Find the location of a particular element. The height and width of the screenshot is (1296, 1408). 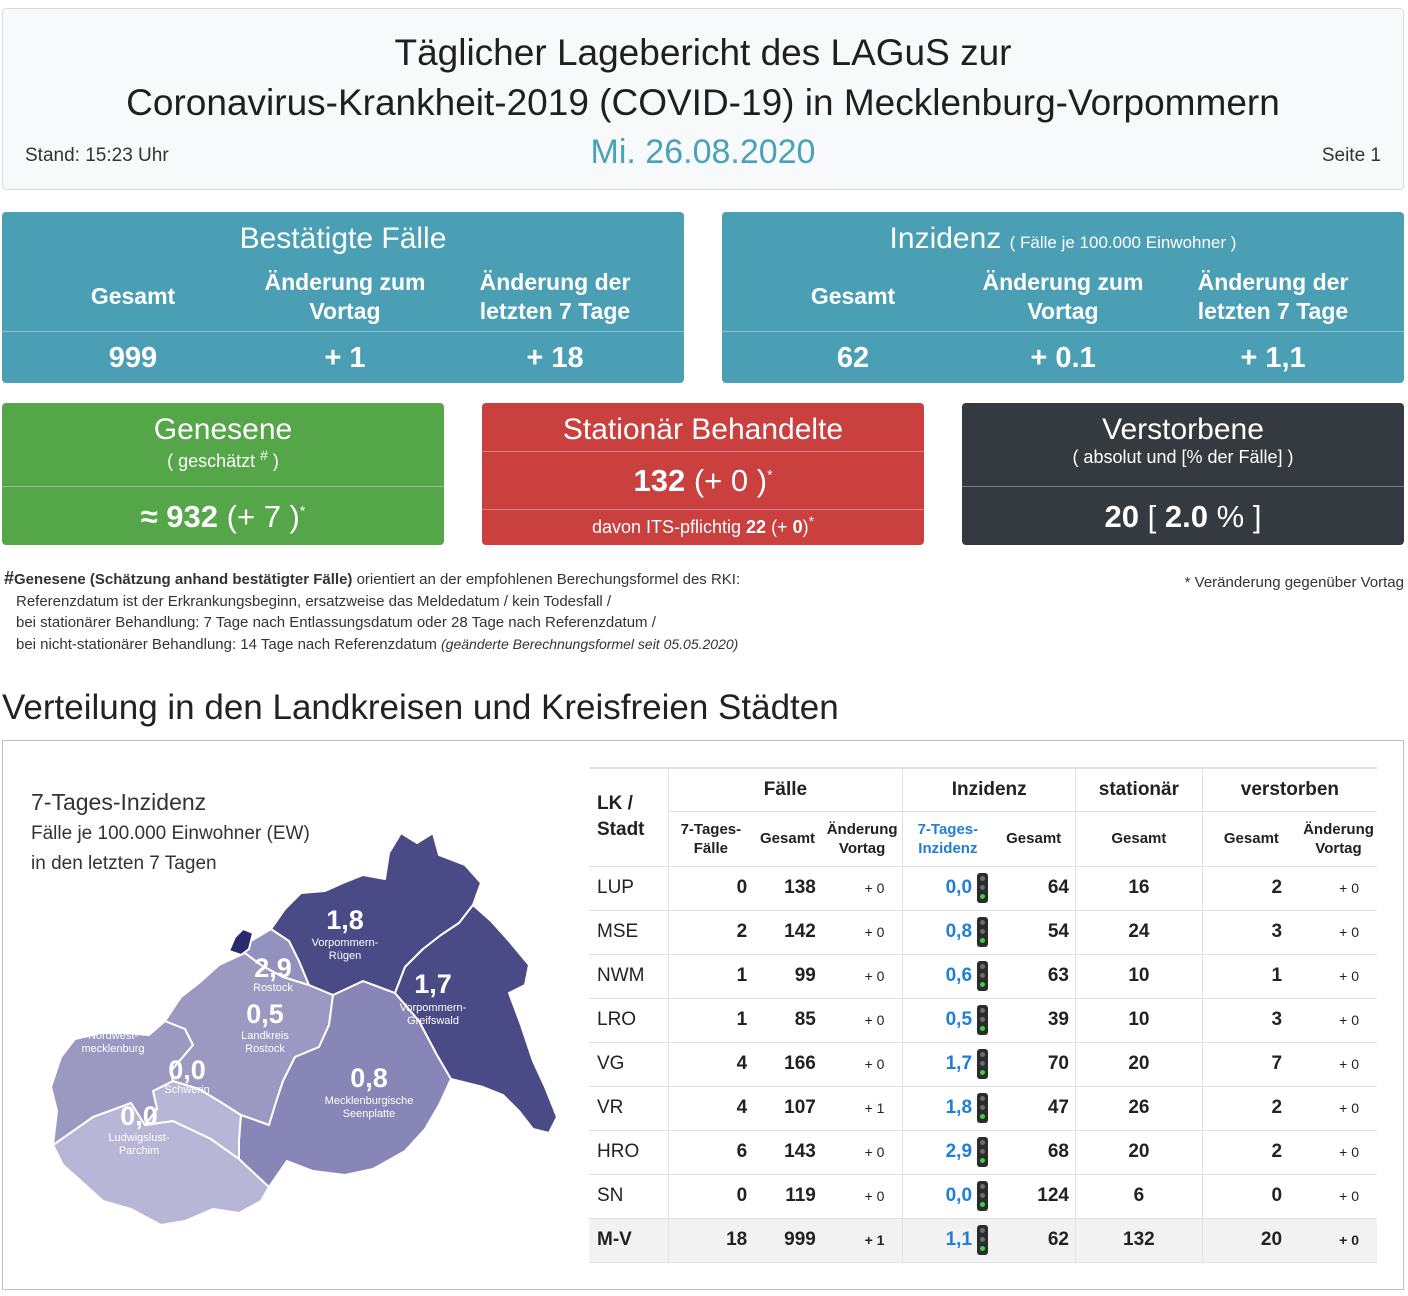

cell-inzidenz-gesamt: 47 is located at coordinates (1034, 1108).